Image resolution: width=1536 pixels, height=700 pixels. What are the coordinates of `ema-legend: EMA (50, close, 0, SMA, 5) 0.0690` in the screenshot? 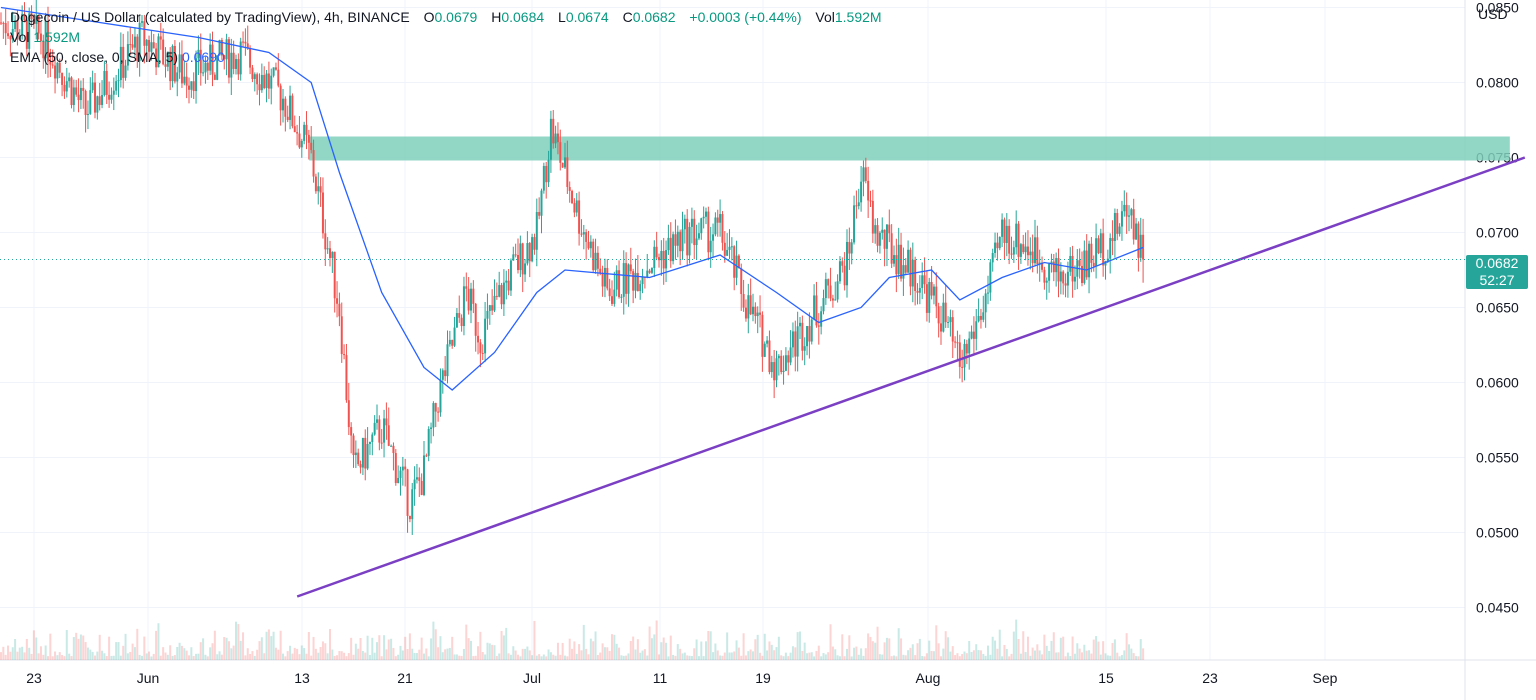 It's located at (117, 57).